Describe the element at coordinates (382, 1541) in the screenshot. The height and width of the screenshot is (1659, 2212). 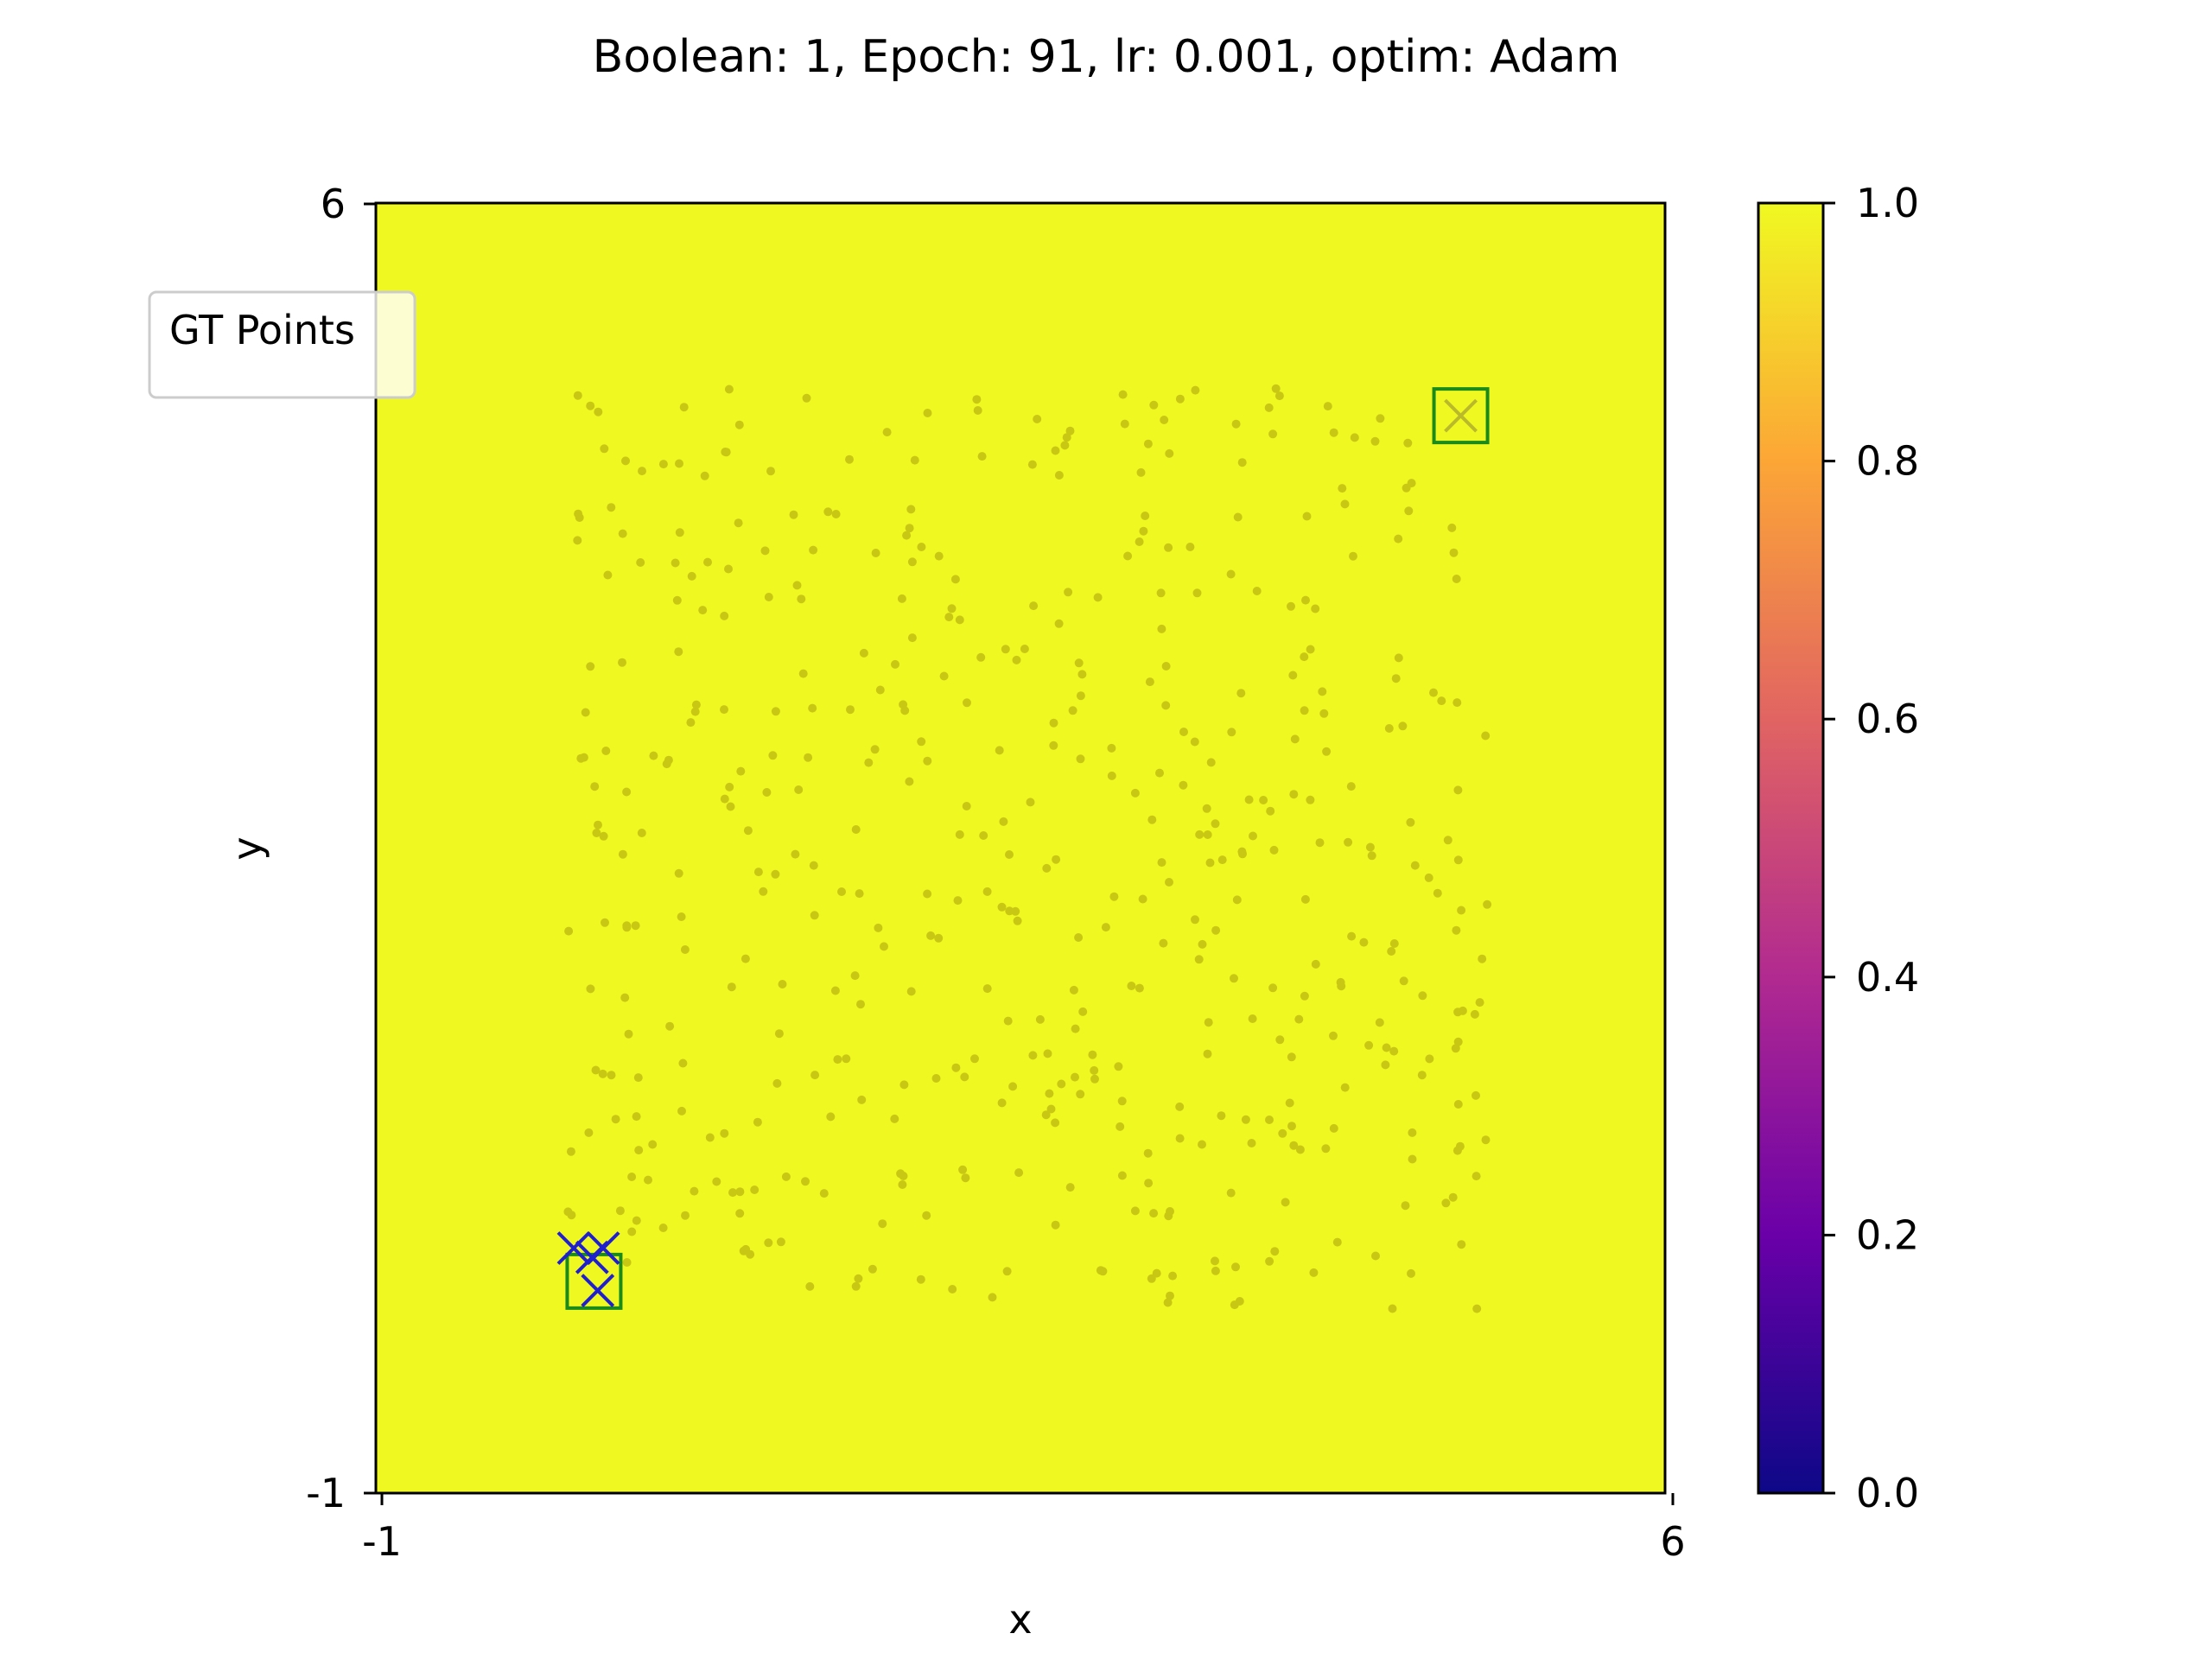
I see `x-tick-label: -1` at that location.